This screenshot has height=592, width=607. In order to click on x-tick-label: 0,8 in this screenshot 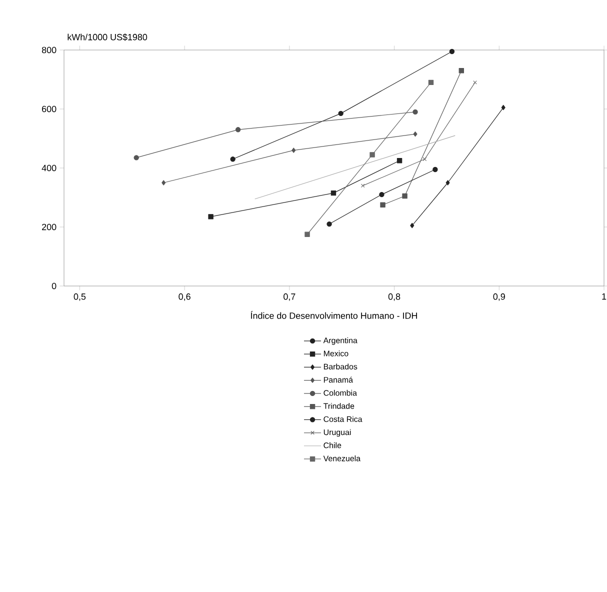, I will do `click(394, 297)`.